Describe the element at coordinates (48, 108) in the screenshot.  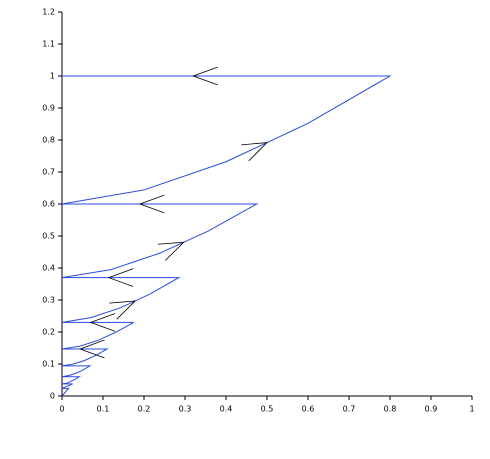
I see `y-tick-label: 0.9` at that location.